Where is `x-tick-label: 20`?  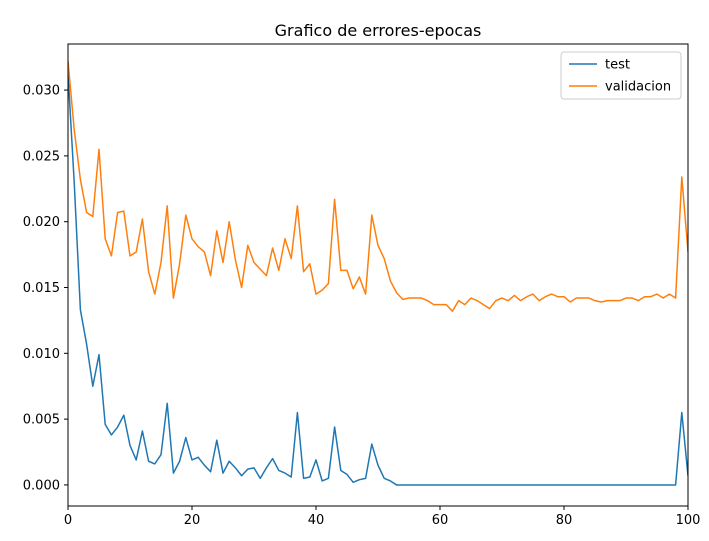
x-tick-label: 20 is located at coordinates (192, 520).